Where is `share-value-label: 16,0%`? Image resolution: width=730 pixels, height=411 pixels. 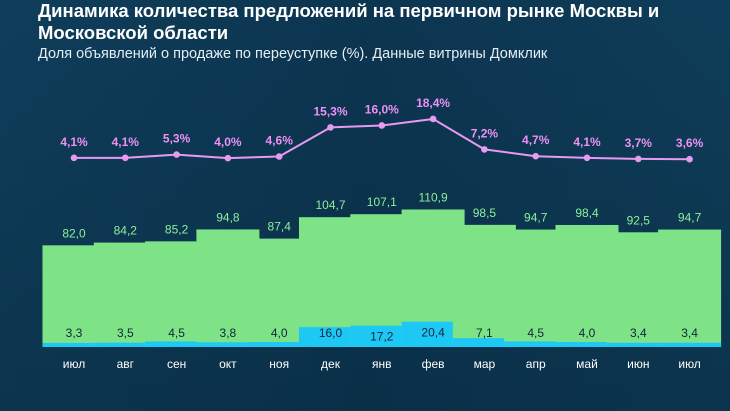
share-value-label: 16,0% is located at coordinates (382, 109).